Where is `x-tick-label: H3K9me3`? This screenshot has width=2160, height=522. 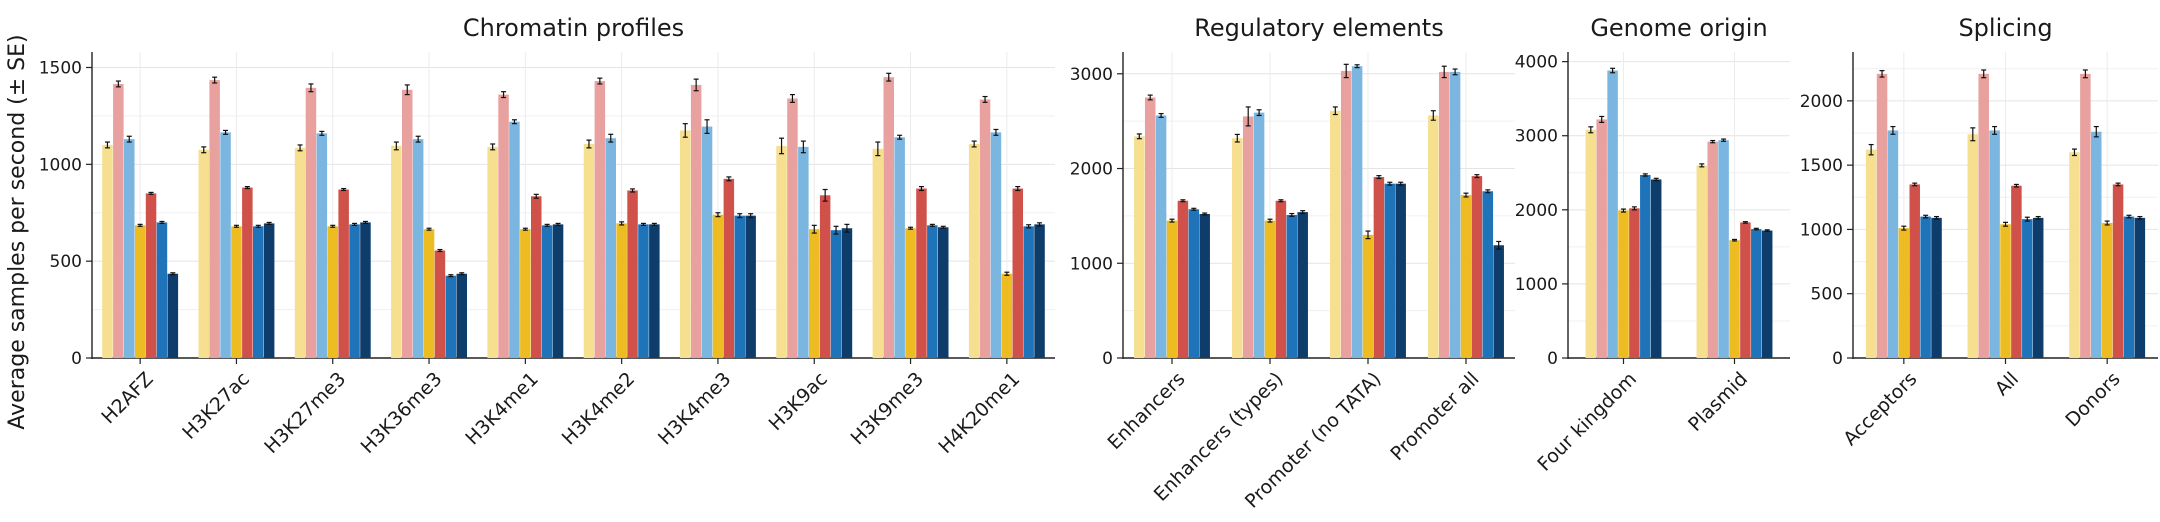
x-tick-label: H3K9me3 is located at coordinates (887, 408).